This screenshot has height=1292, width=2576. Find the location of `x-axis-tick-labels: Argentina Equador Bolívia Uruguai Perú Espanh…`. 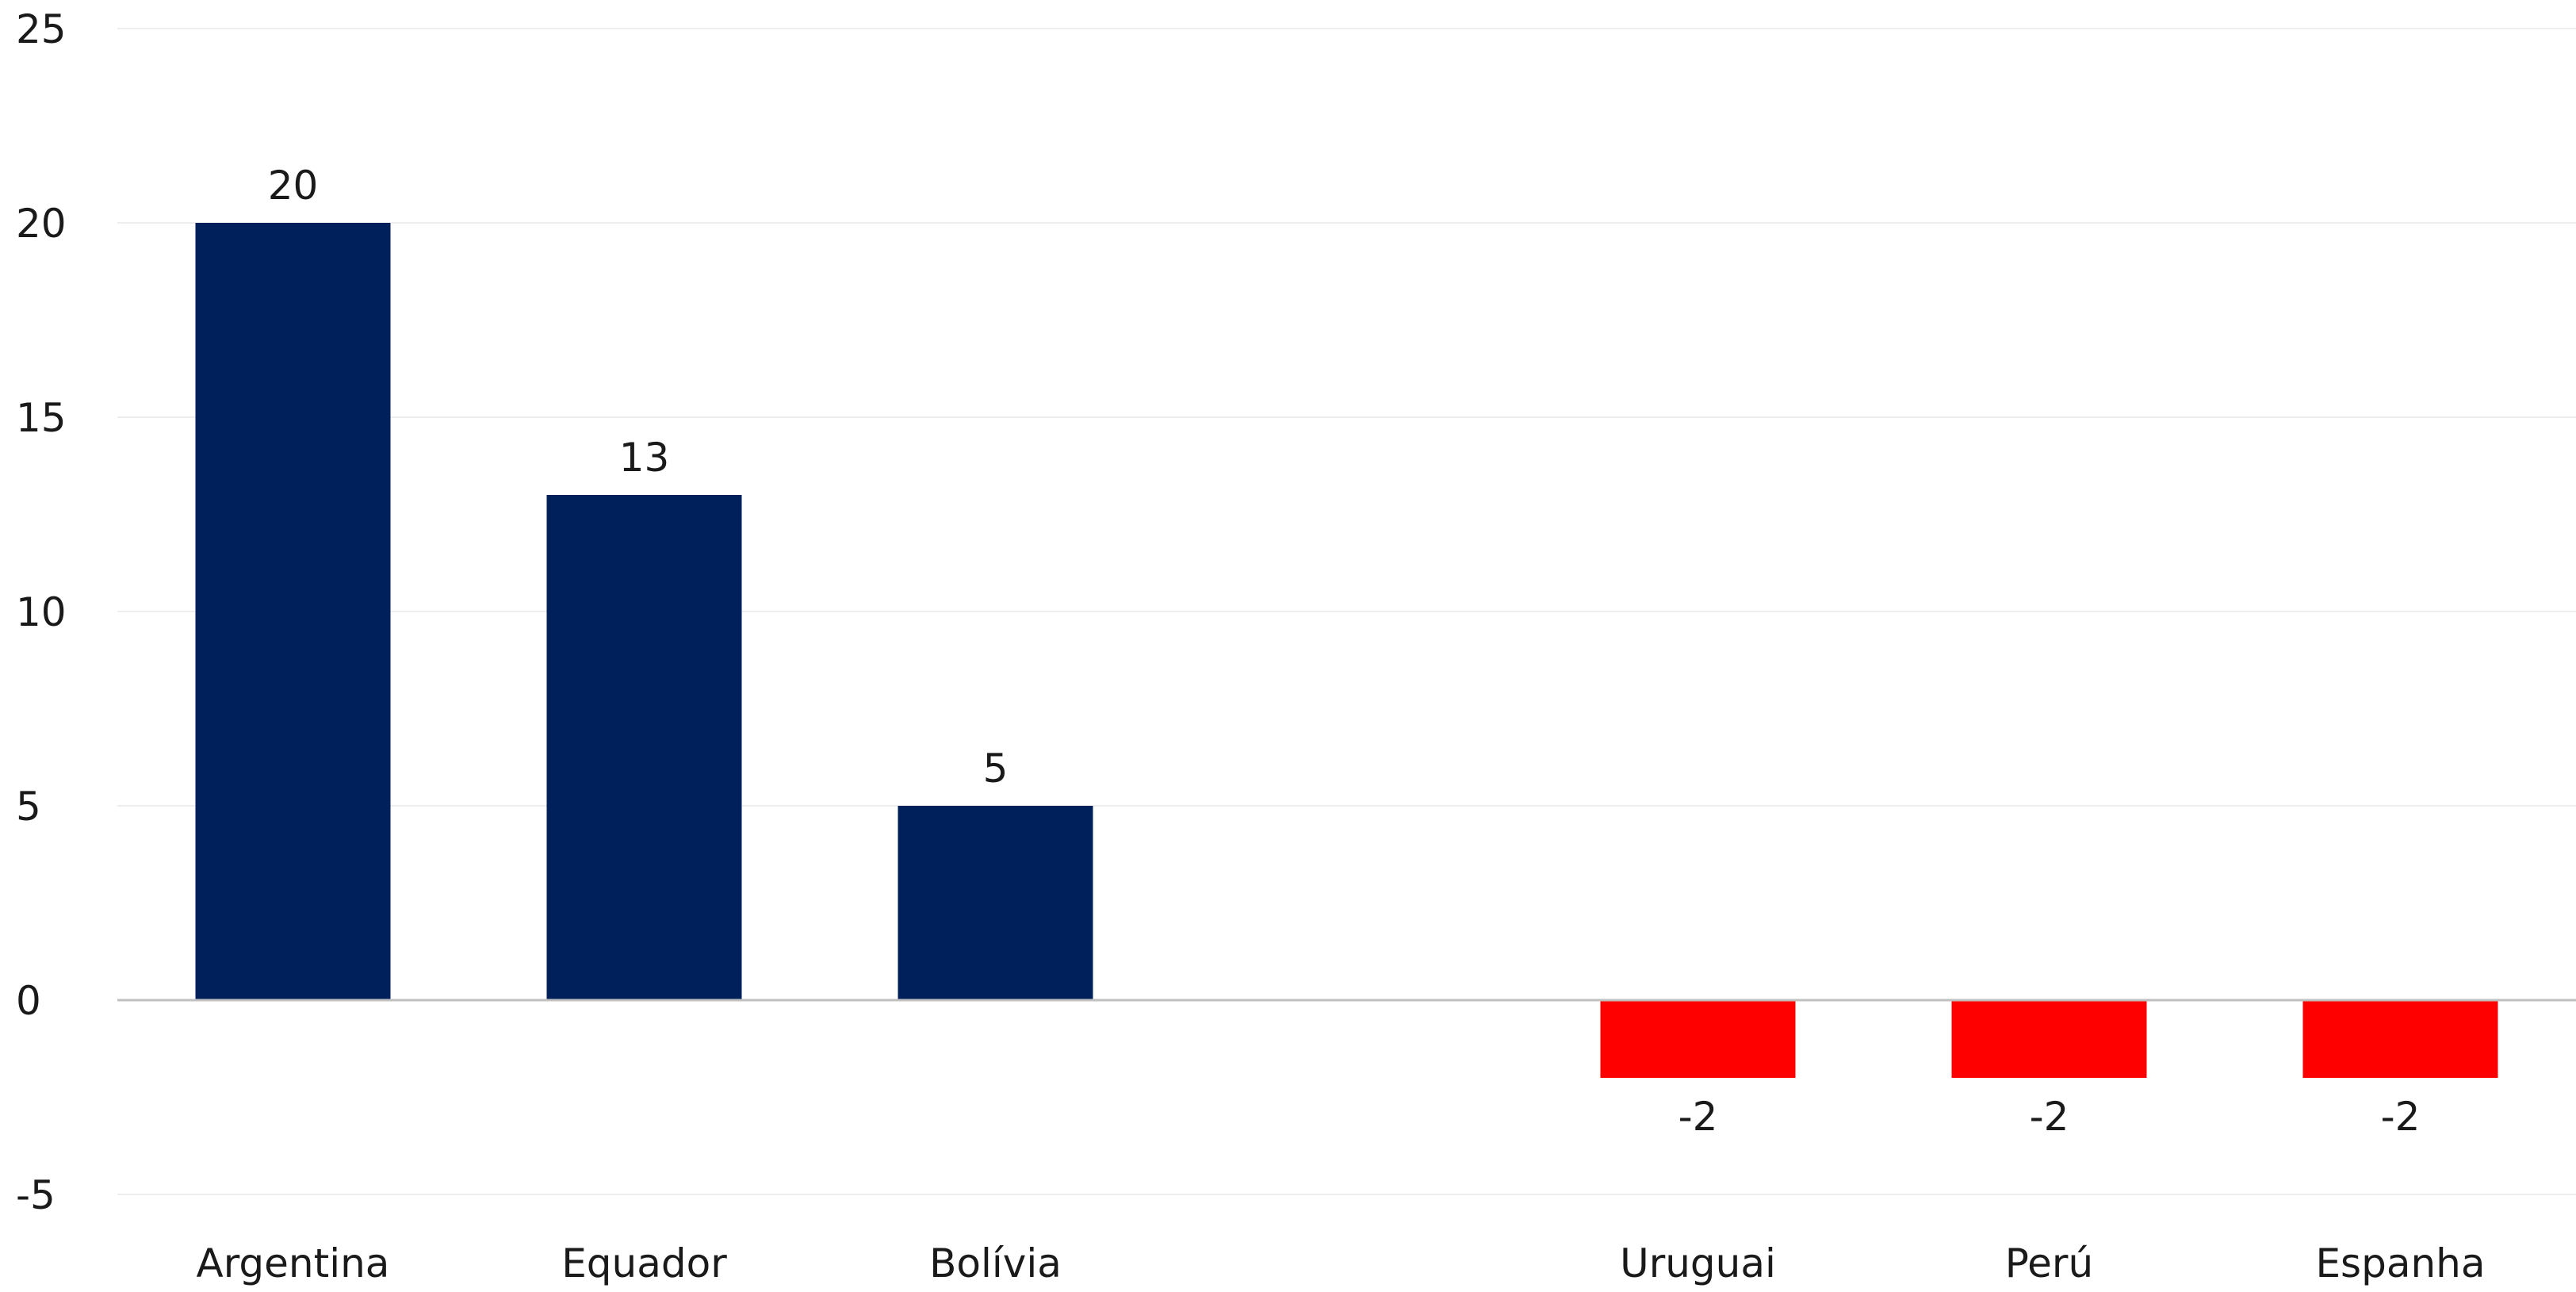

x-axis-tick-labels: Argentina Equador Bolívia Uruguai Perú Espanh… is located at coordinates (1341, 1263).